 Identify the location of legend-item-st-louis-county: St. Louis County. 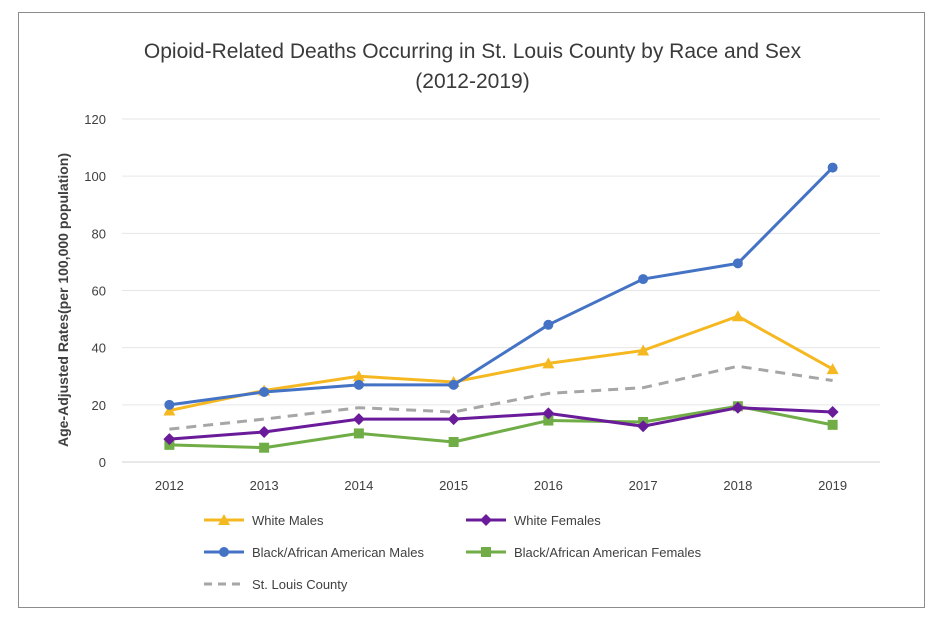
(276, 584).